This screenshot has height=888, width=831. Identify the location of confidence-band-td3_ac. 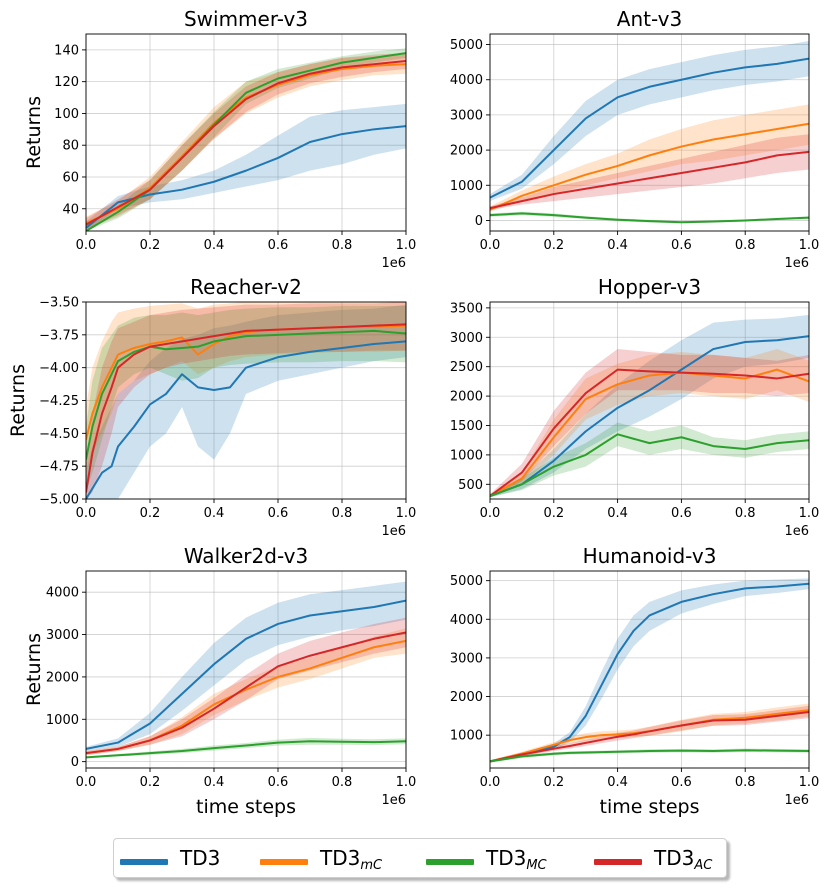
(246, 400).